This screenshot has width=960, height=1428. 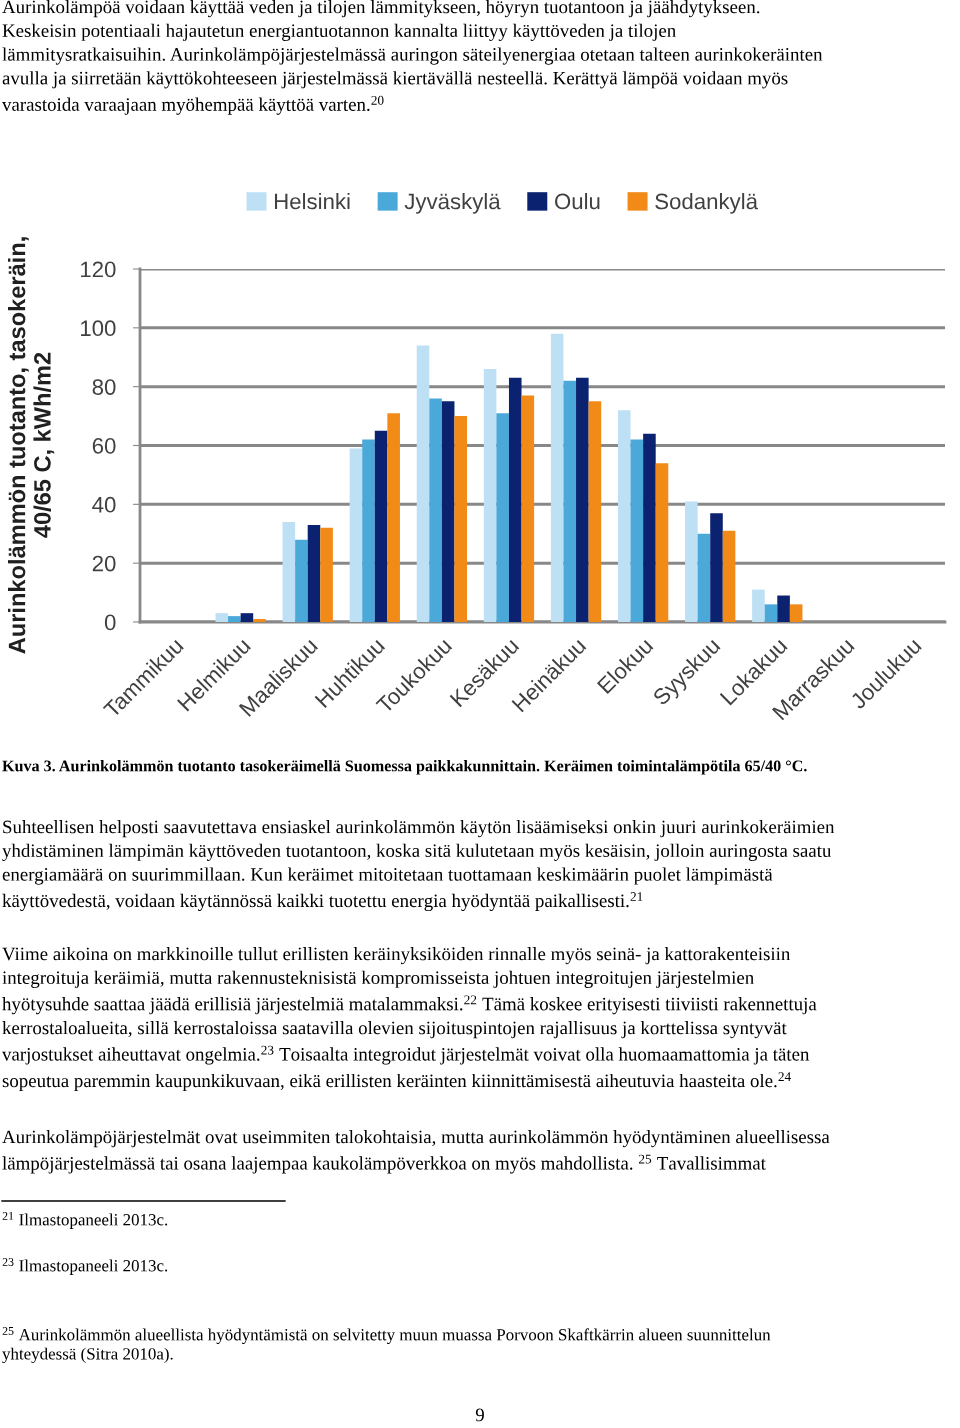 I want to click on text: Aurinkolämpöjärjestelmät ovat useimmiten talokohtaisia, mutta aurinkolämmön hyödyntäminen alueellisessa lämpöjärjestelmässä tai osana laajempaa kaukolämpöverkkoa on myös mahdollista. $^{25}$ Tavallisimmat, so click(x=416, y=1152).